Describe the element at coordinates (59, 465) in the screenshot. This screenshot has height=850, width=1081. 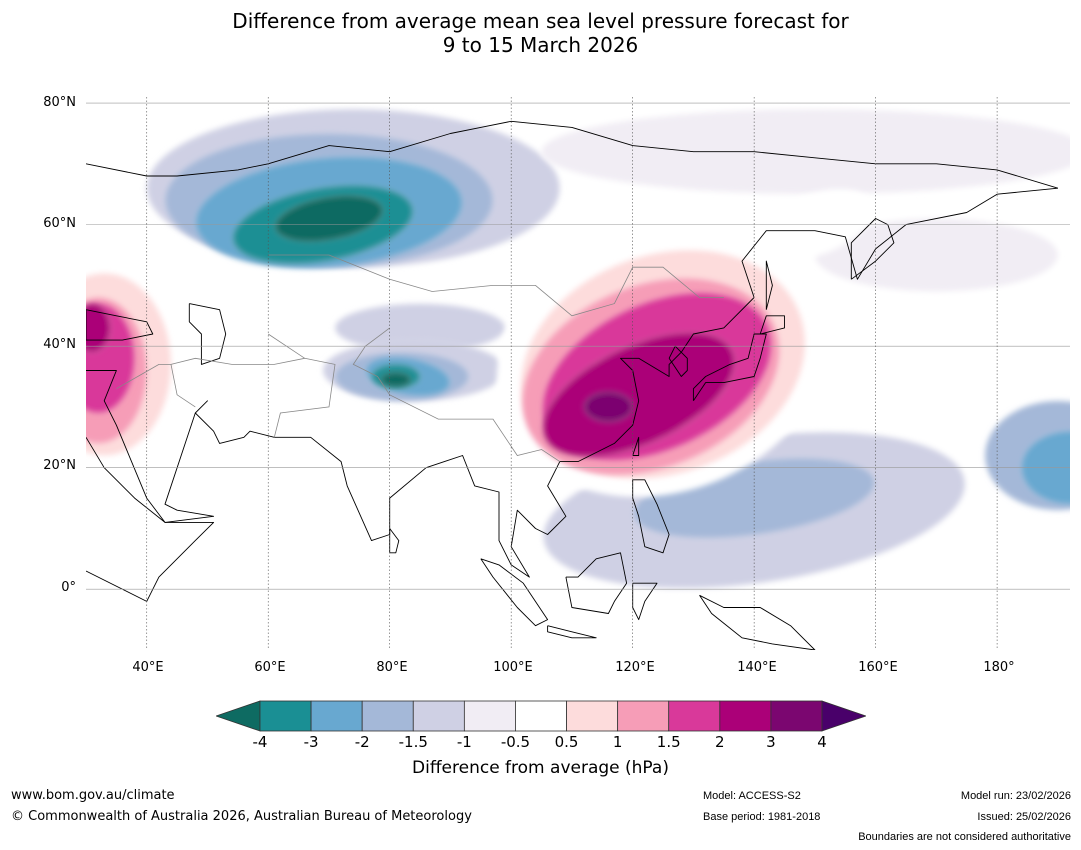
I see `lat-label-20n: 20°N` at that location.